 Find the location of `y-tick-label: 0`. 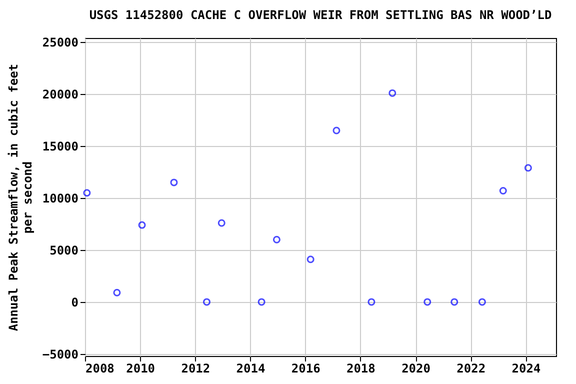

y-tick-label: 0 is located at coordinates (74, 302).